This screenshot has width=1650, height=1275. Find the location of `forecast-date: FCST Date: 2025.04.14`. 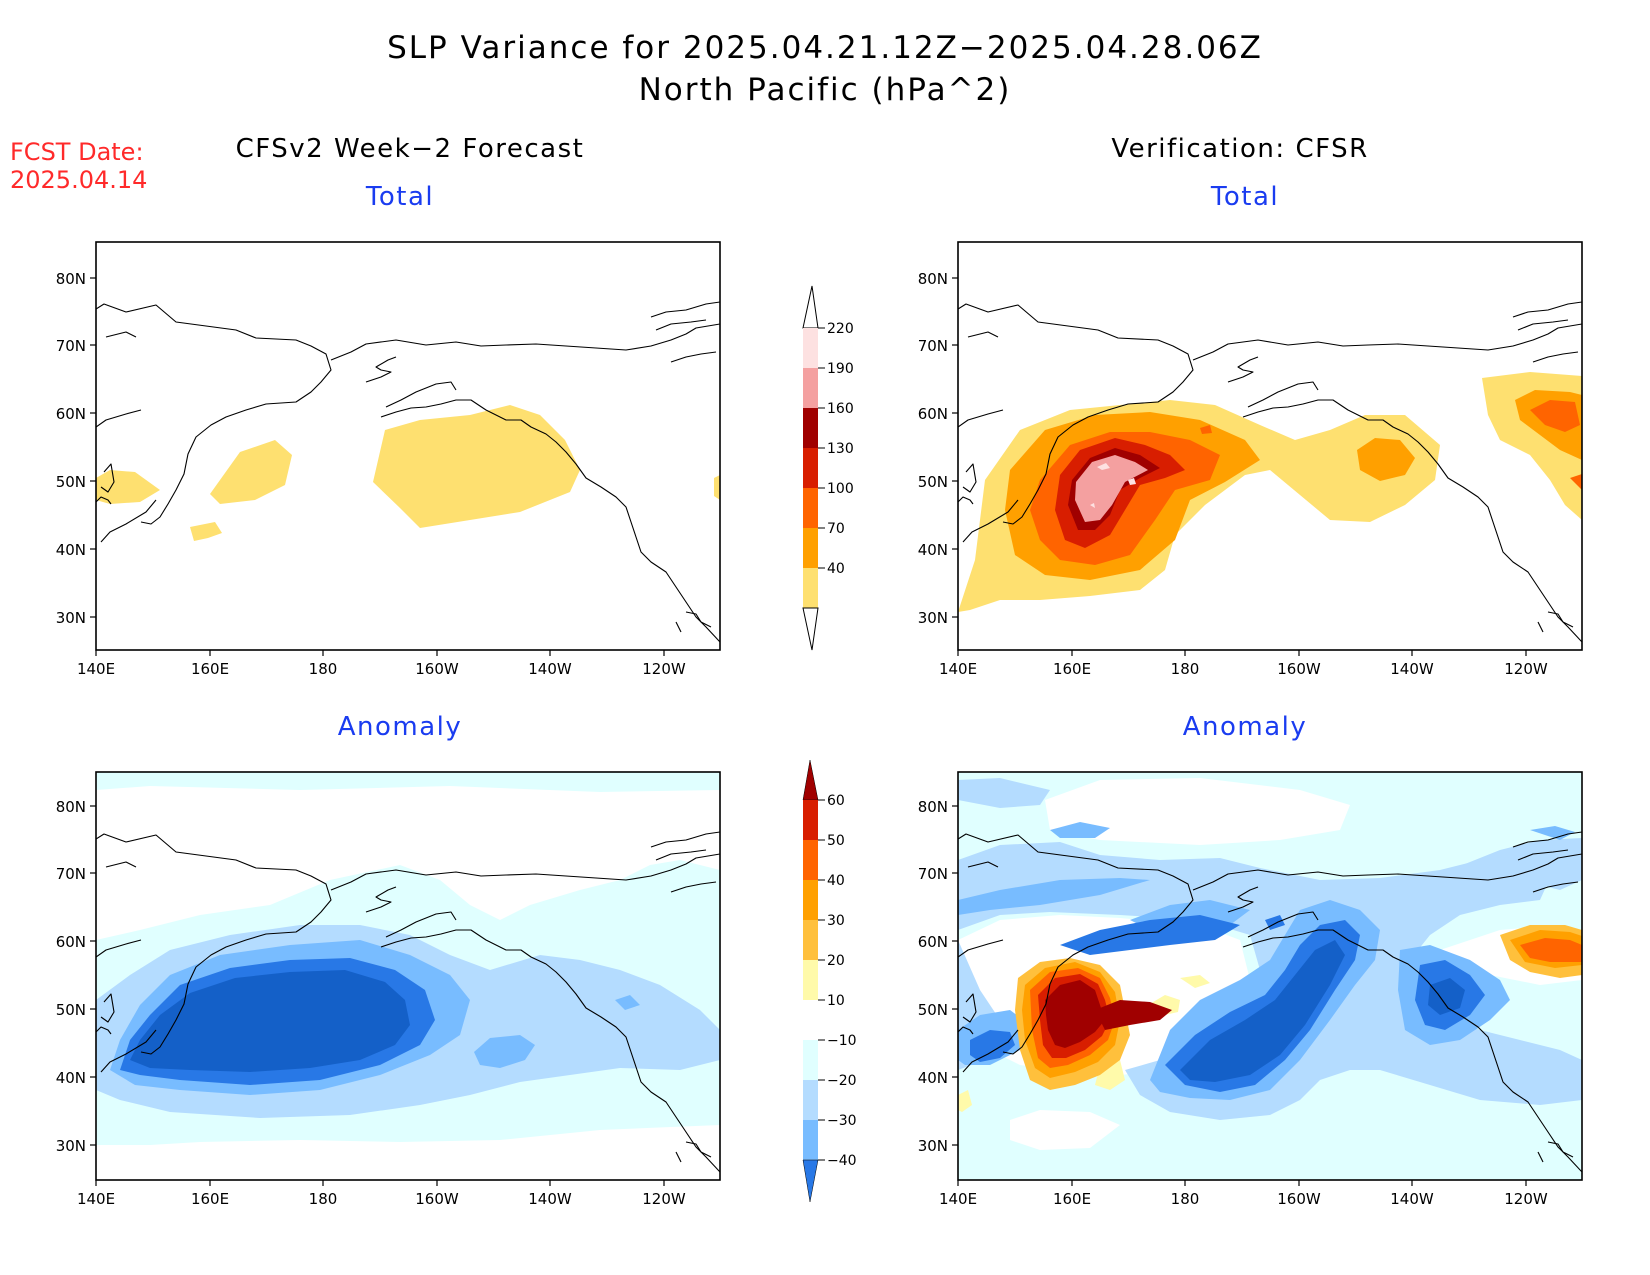

forecast-date: FCST Date: 2025.04.14 is located at coordinates (78, 166).